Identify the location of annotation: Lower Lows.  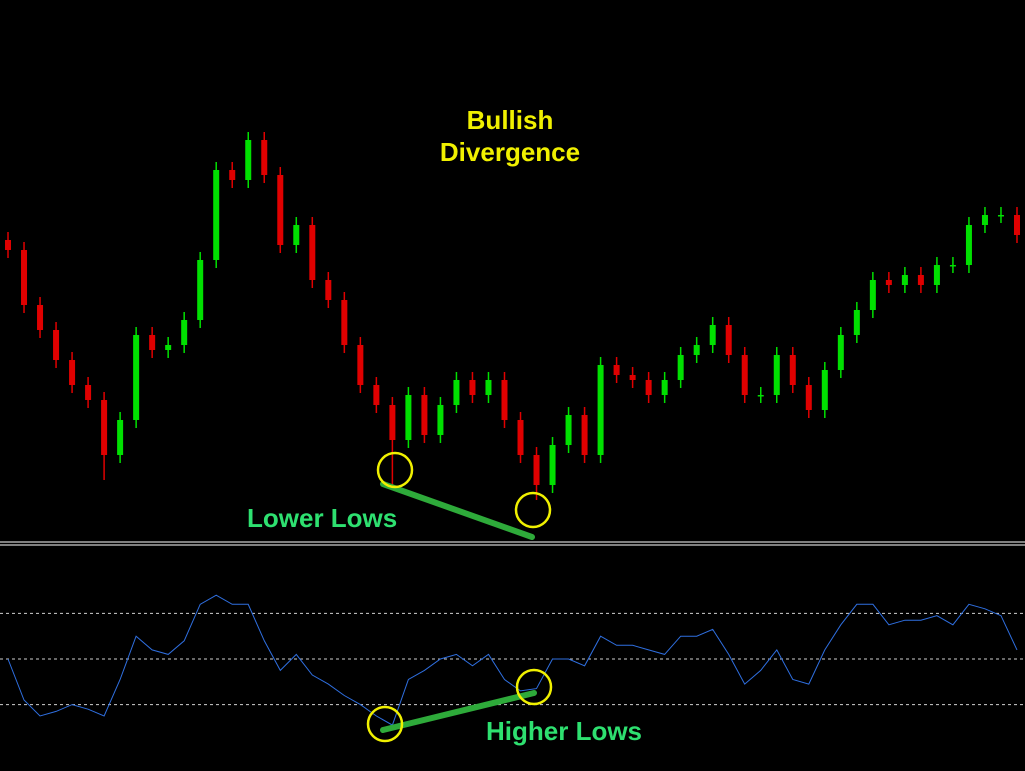
(322, 518).